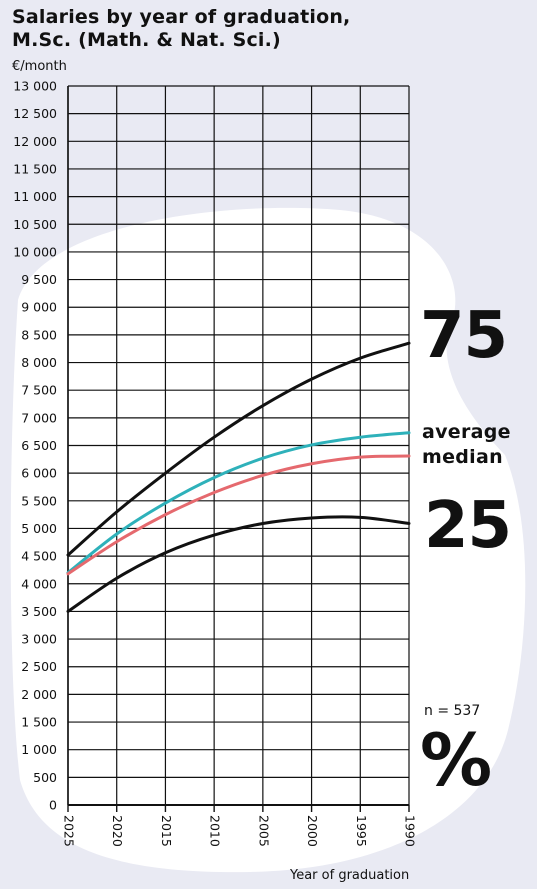 The image size is (537, 889). I want to click on series-line-median, so click(238, 515).